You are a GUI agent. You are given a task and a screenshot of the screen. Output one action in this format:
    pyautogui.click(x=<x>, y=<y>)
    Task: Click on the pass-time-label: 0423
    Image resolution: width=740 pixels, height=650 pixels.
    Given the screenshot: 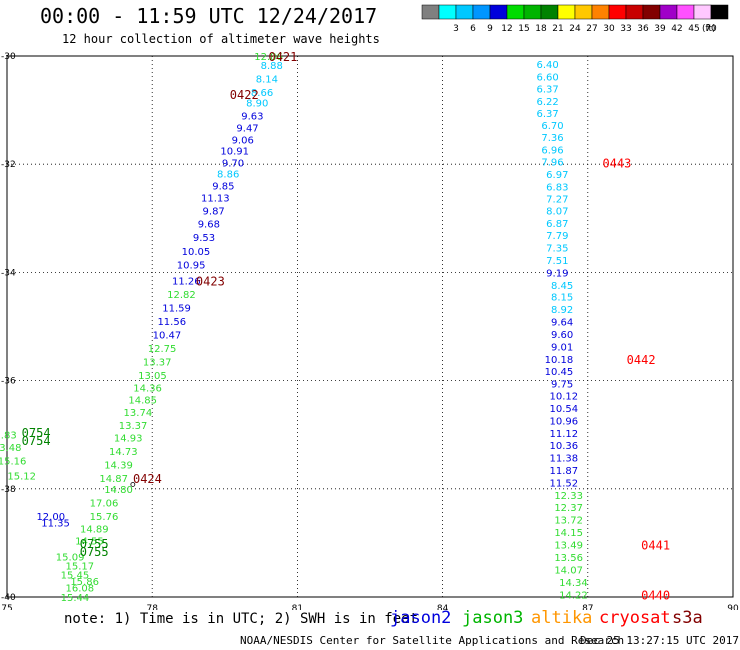 What is the action you would take?
    pyautogui.click(x=210, y=282)
    